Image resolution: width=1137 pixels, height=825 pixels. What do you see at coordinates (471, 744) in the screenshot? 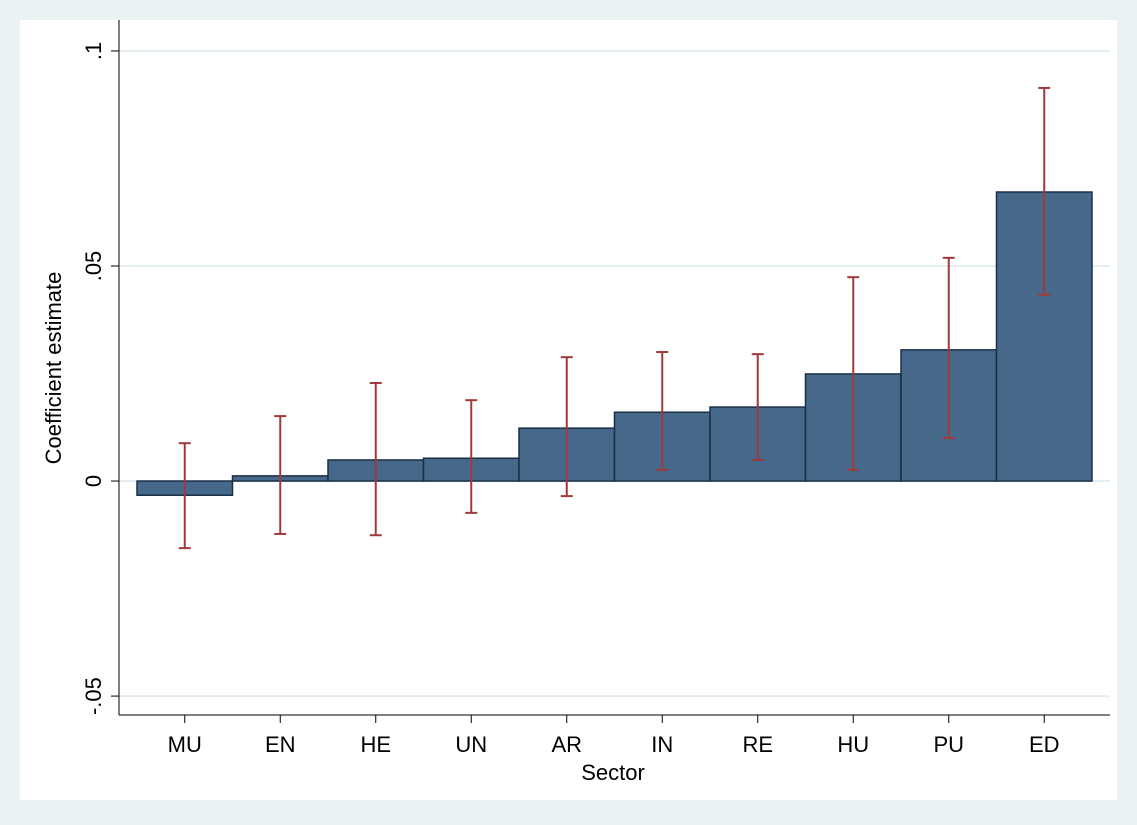
I see `x-tick-label: UN` at bounding box center [471, 744].